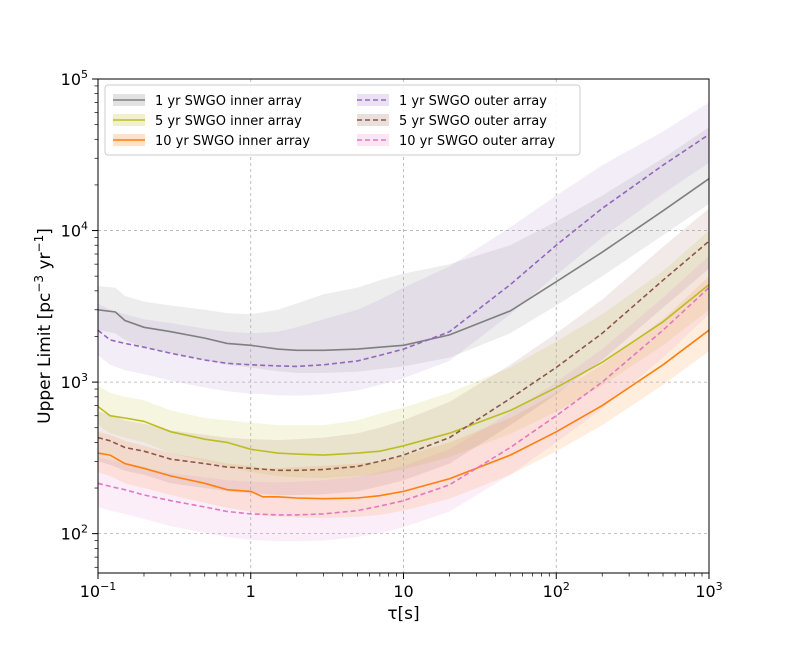 The width and height of the screenshot is (789, 658). Describe the element at coordinates (74, 381) in the screenshot. I see `y-tick-label-2: 10³` at that location.